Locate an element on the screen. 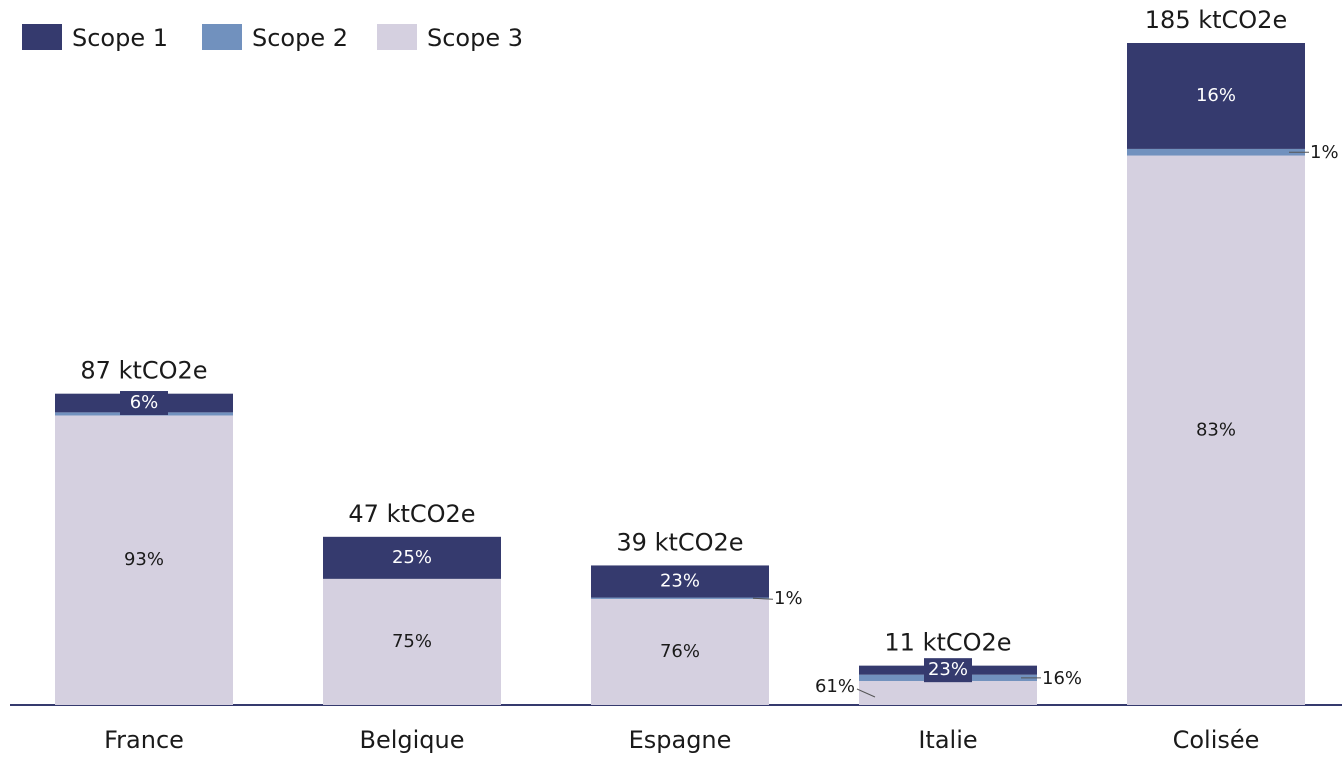 This screenshot has height=764, width=1342. value-label: 76% is located at coordinates (680, 651).